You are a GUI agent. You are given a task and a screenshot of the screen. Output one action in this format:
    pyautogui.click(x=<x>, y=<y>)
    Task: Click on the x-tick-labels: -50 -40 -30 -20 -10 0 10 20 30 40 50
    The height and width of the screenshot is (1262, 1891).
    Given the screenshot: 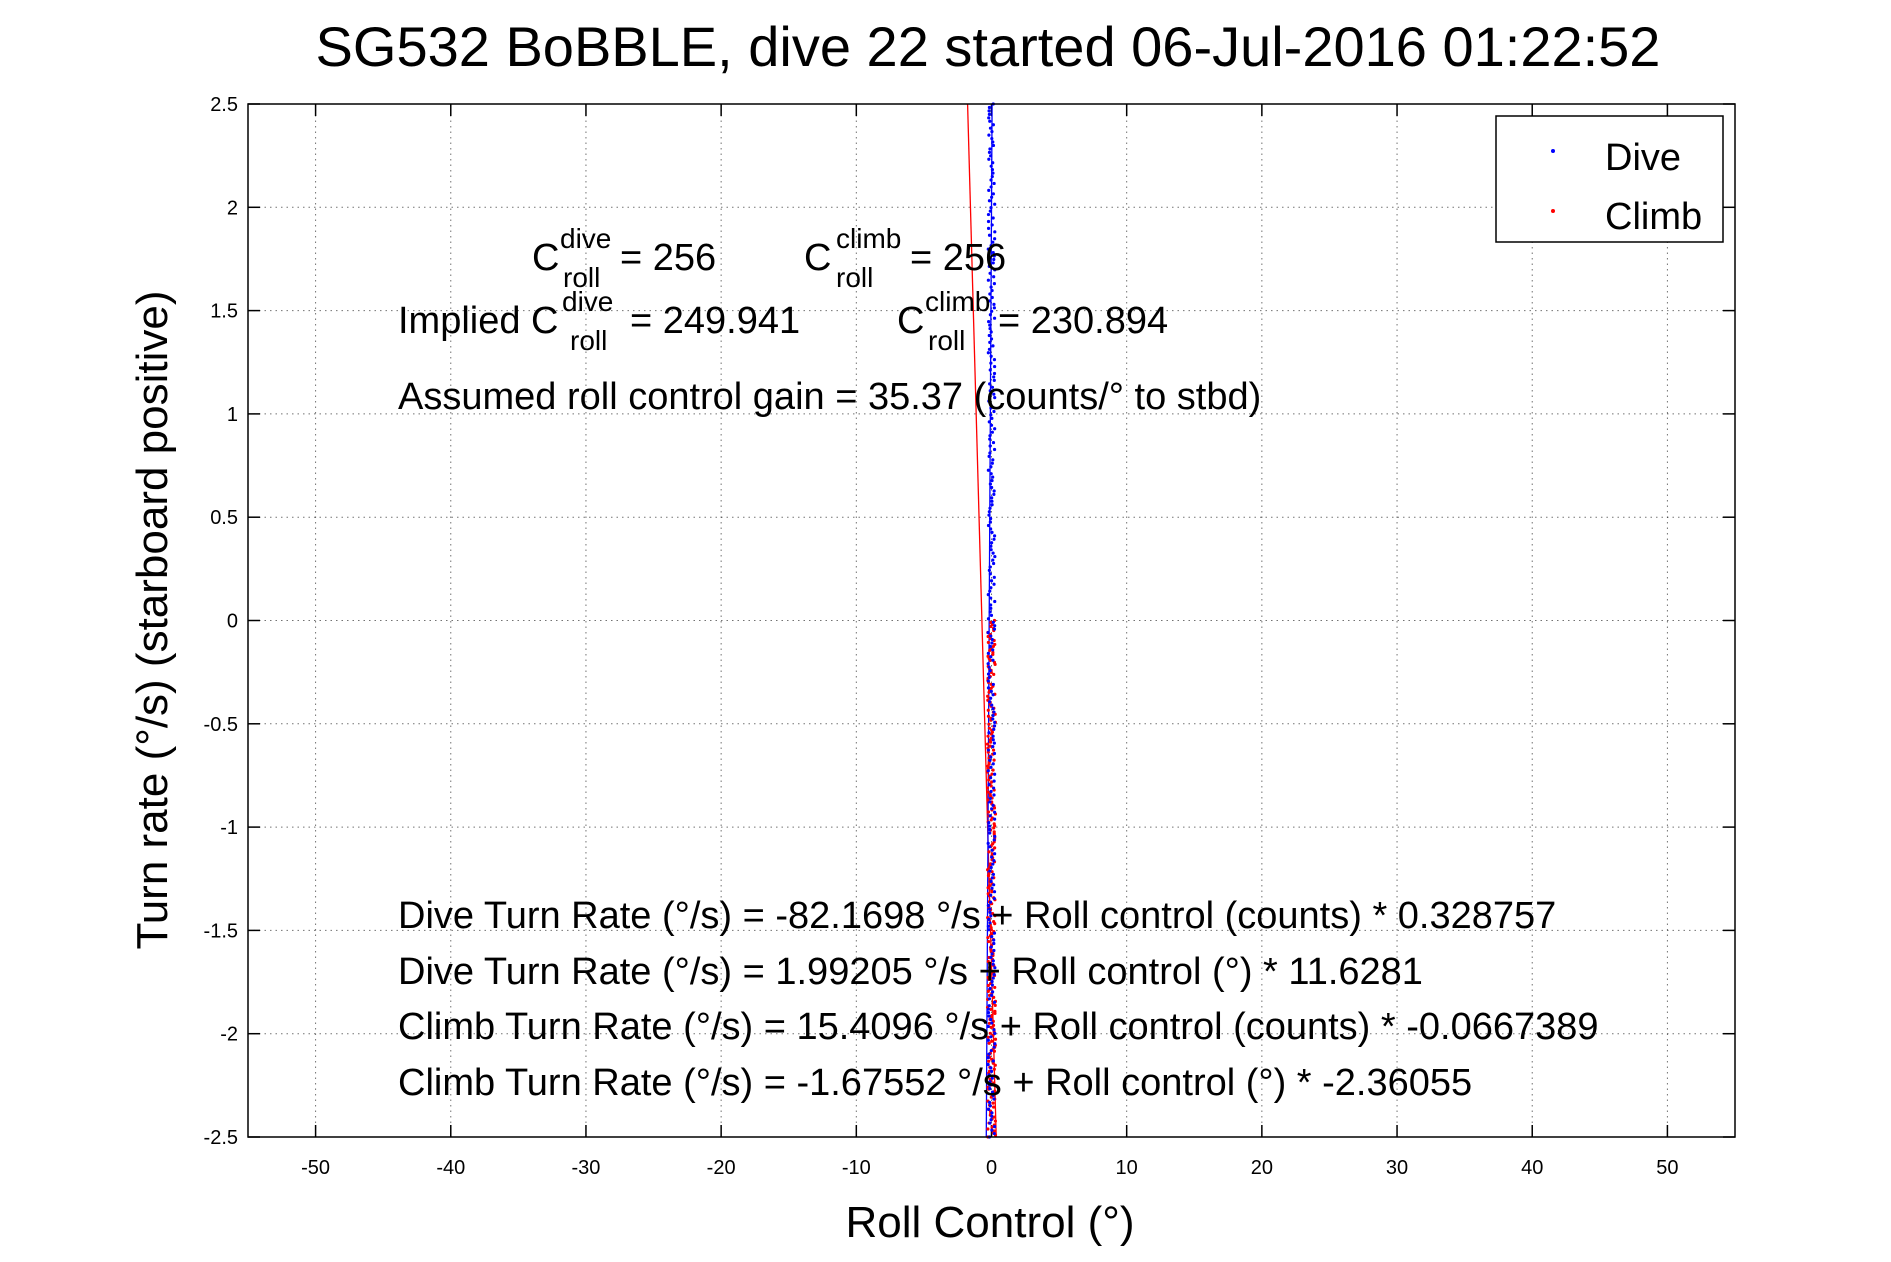 What is the action you would take?
    pyautogui.click(x=989, y=1168)
    